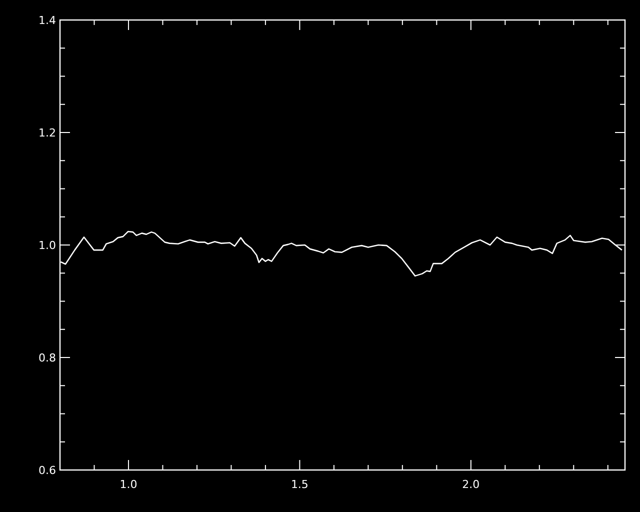 The height and width of the screenshot is (512, 640). Describe the element at coordinates (471, 484) in the screenshot. I see `x-tick-label: 2.0` at that location.